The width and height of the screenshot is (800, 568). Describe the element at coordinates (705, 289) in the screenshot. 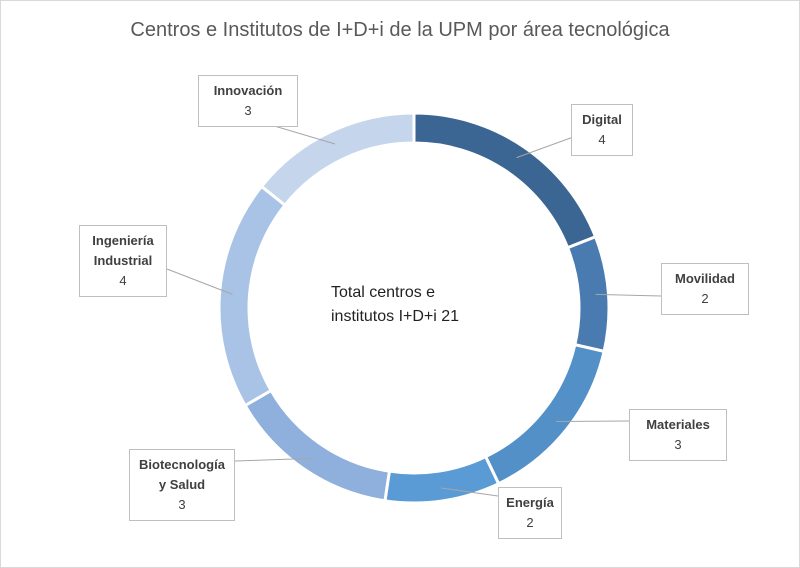

I see `data-label: Movilidad 2` at that location.